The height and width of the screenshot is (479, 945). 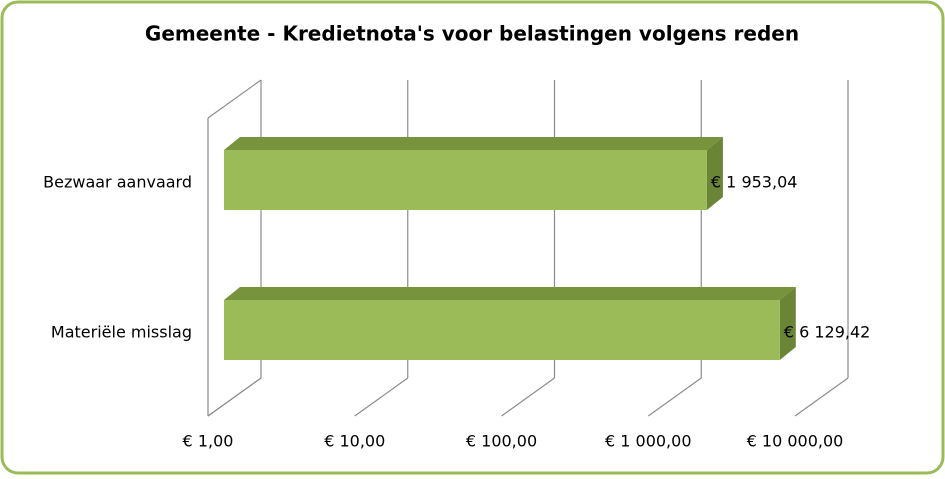 What do you see at coordinates (354, 441) in the screenshot?
I see `x-tick-label: € 10,00` at bounding box center [354, 441].